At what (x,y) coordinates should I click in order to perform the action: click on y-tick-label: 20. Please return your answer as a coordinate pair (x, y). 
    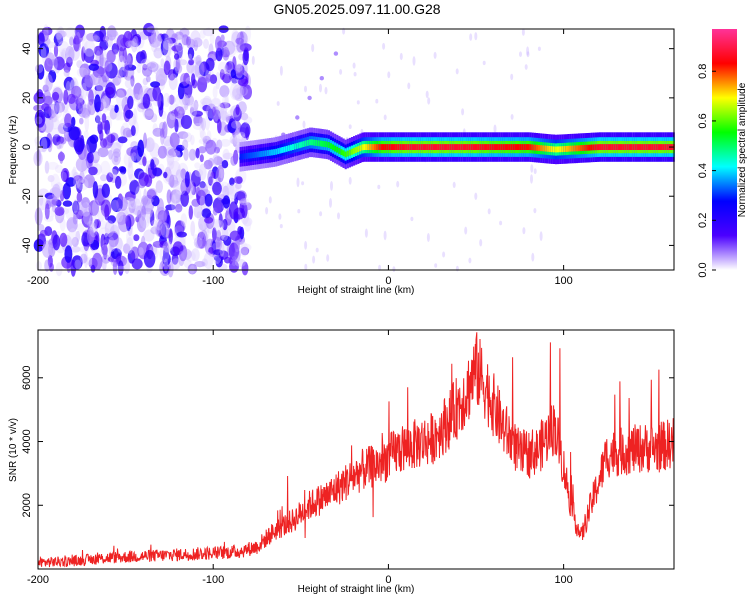
    Looking at the image, I should click on (27, 98).